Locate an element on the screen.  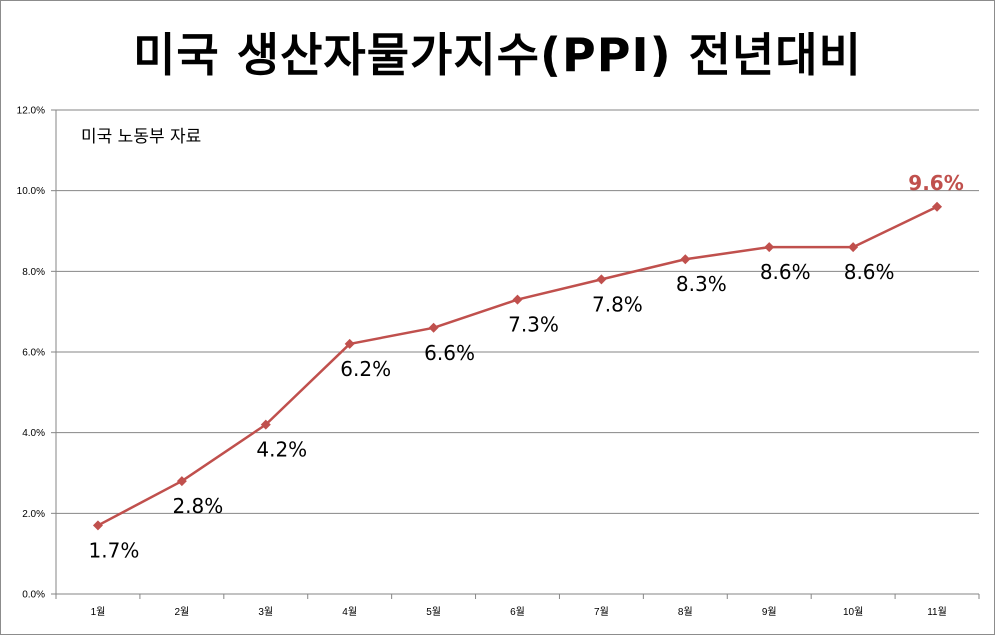
y-tick-label: 2.0% is located at coordinates (33, 514).